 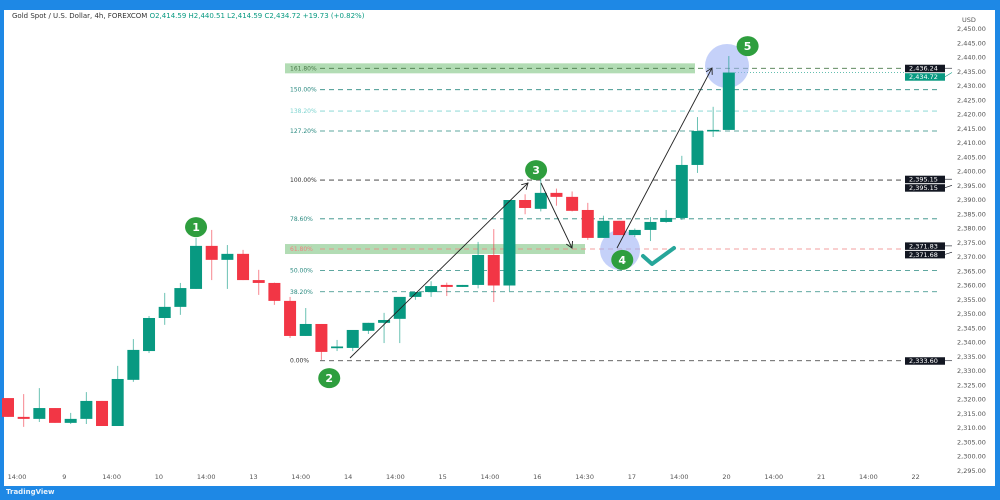 I want to click on fib-level-label: 150.00%, so click(x=303, y=90).